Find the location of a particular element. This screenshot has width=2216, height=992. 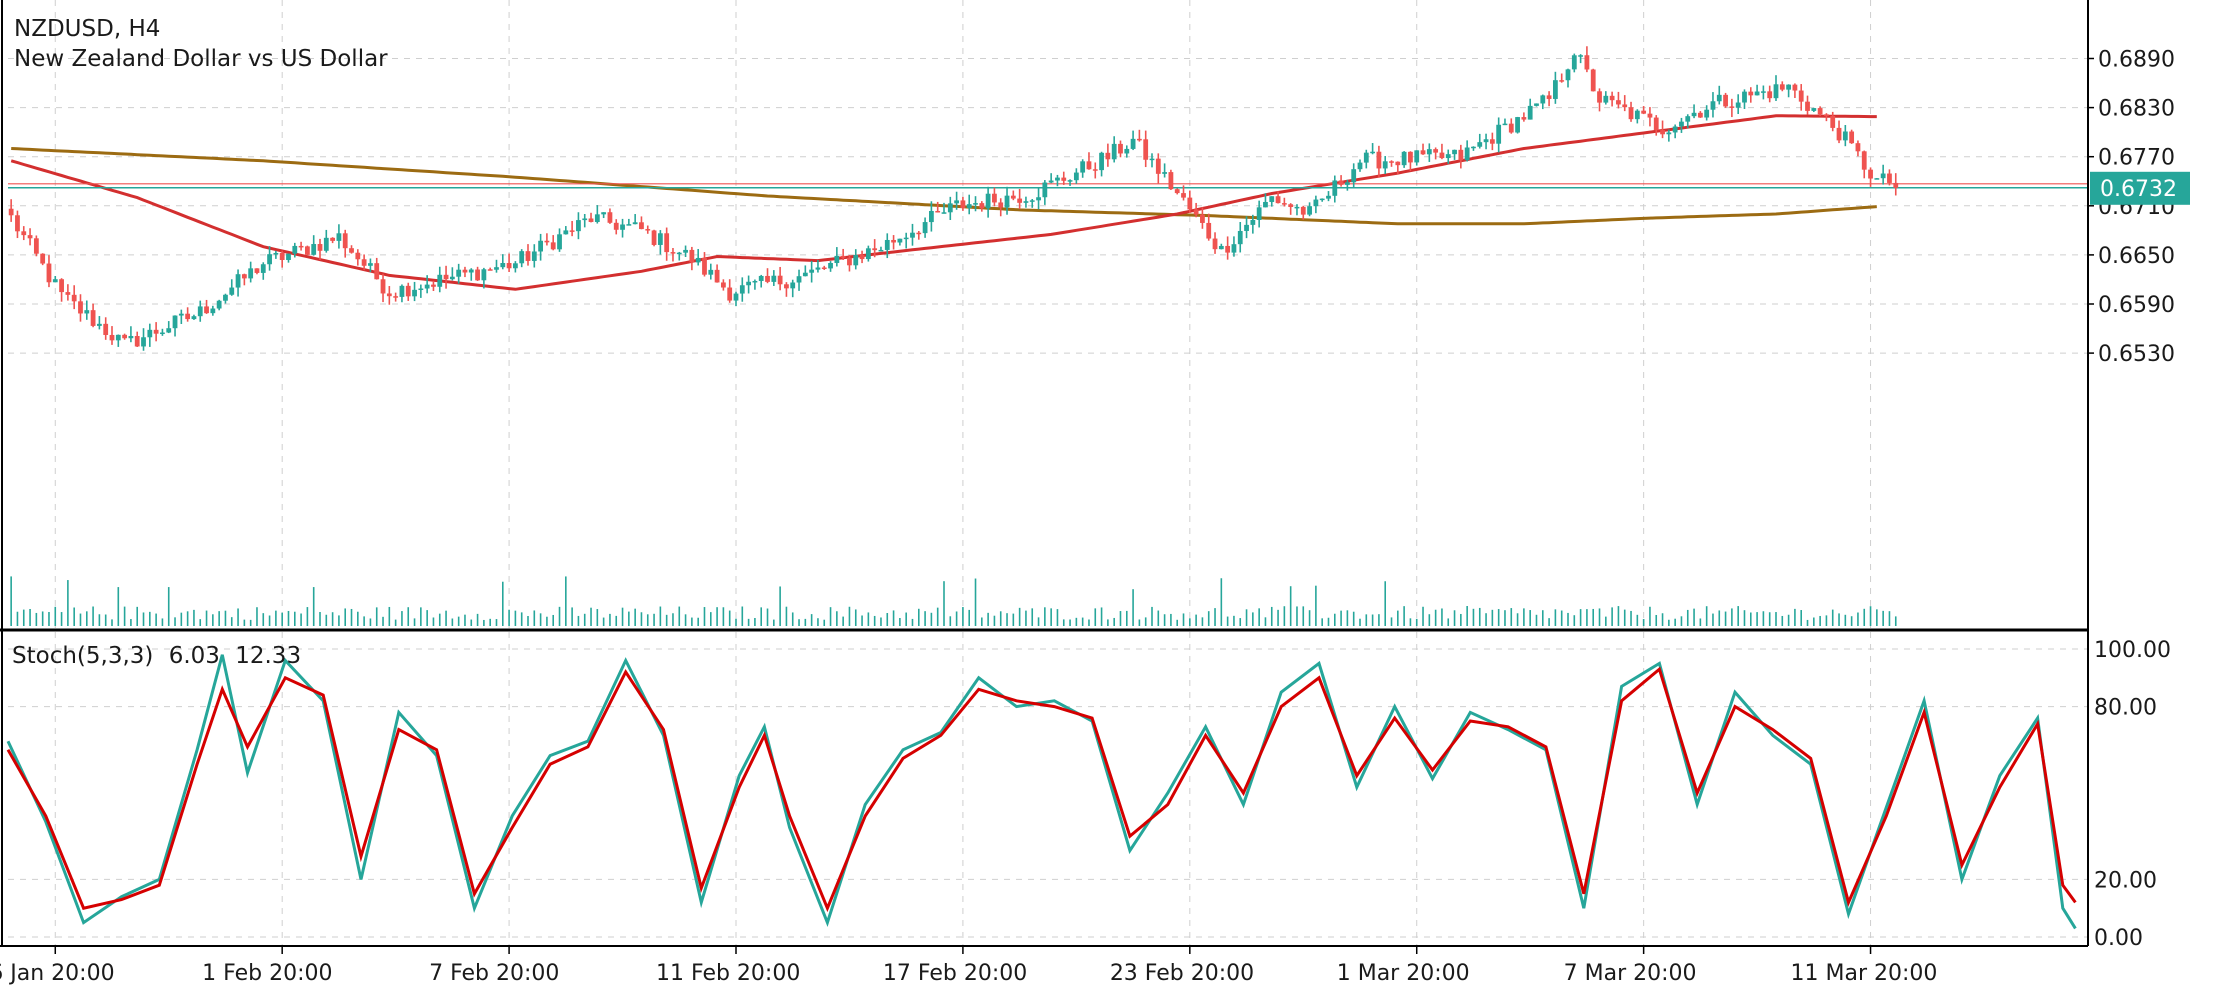

time-axis-label: 11 Mar 20:00 is located at coordinates (1864, 973).